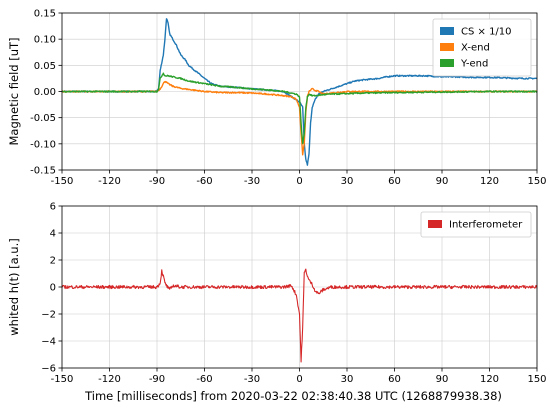  I want to click on x-ticks-bottom: -150 -120 -90 -60 -30 0 30 60 90 120 150, so click(299, 376).